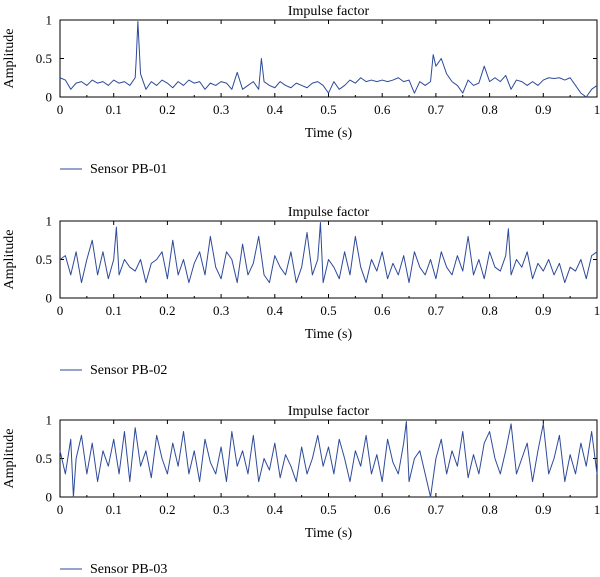  What do you see at coordinates (128, 370) in the screenshot?
I see `legend-label: Sensor PB-02` at bounding box center [128, 370].